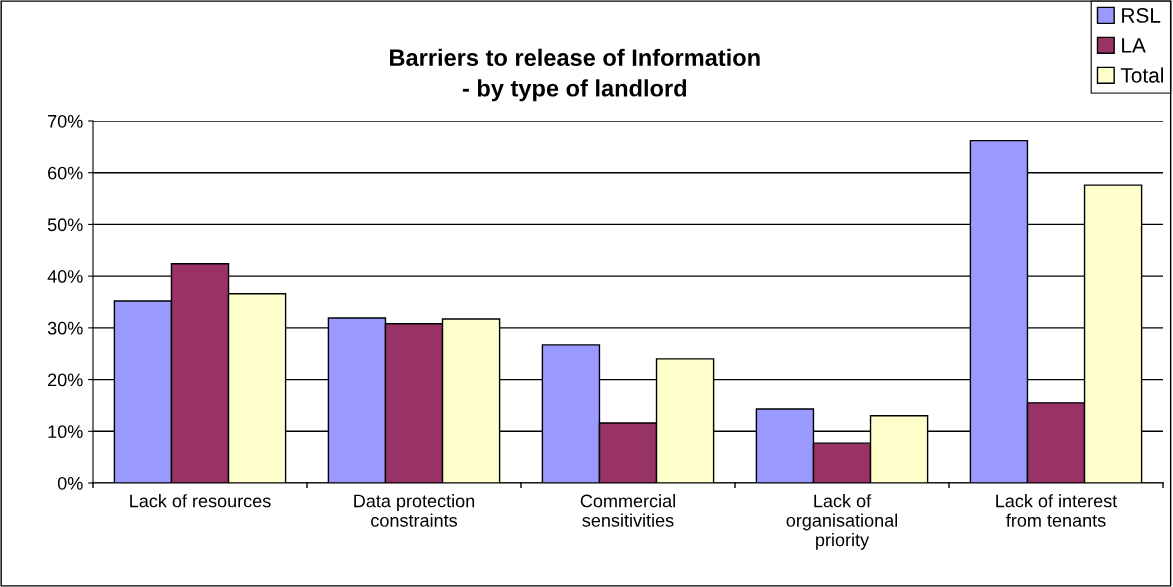  Describe the element at coordinates (65, 276) in the screenshot. I see `y-tick-label: 40%` at that location.